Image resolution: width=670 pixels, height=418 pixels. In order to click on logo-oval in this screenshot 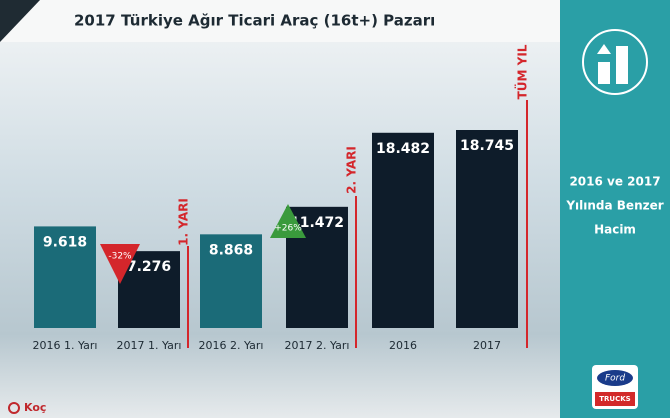, I will do `click(615, 378)`.